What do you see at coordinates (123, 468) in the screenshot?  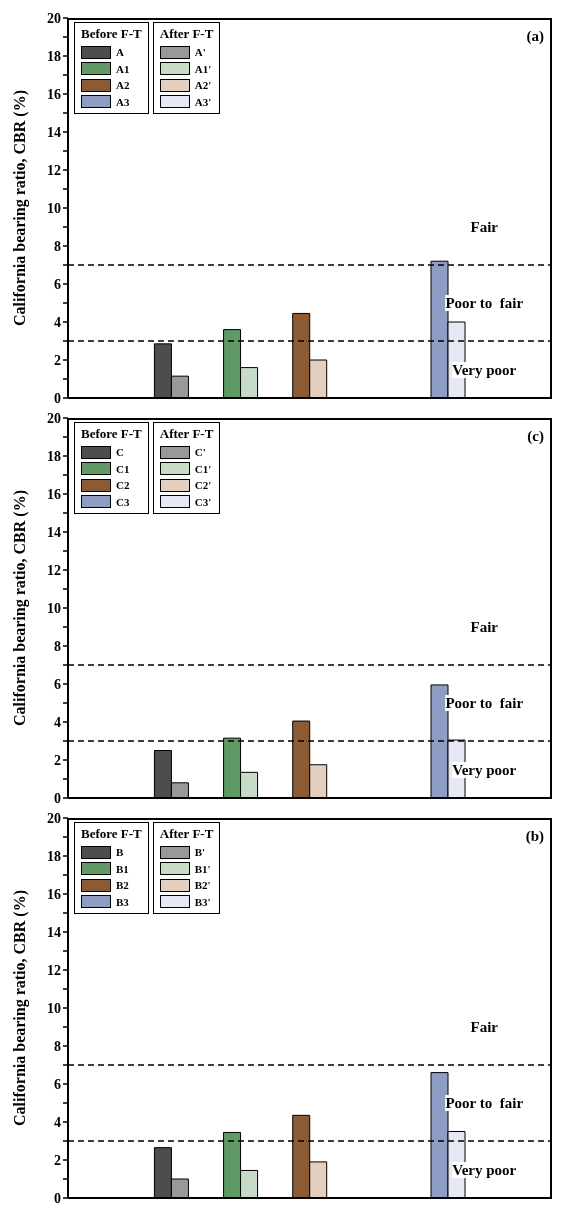 I see `legend-label: C1` at bounding box center [123, 468].